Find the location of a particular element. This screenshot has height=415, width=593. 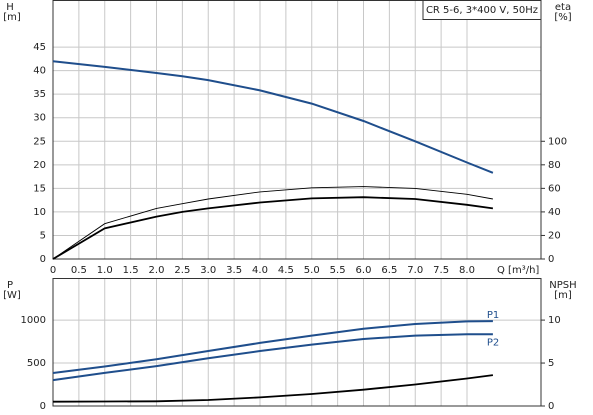

y-axis-unit: [W] is located at coordinates (12, 295).